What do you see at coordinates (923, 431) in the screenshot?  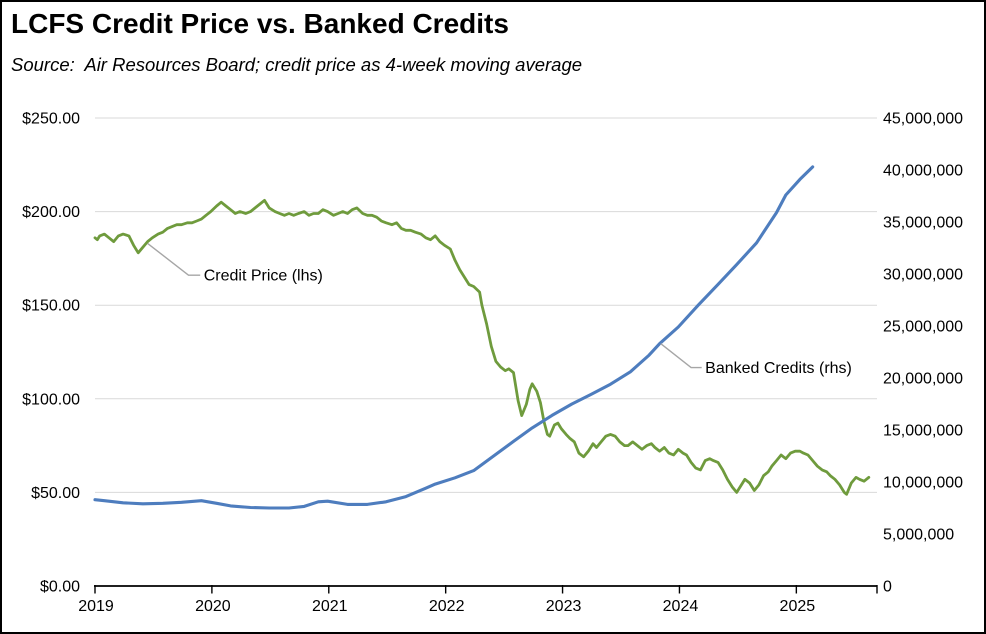 I see `right-axis-tick-label: 15,000,000` at bounding box center [923, 431].